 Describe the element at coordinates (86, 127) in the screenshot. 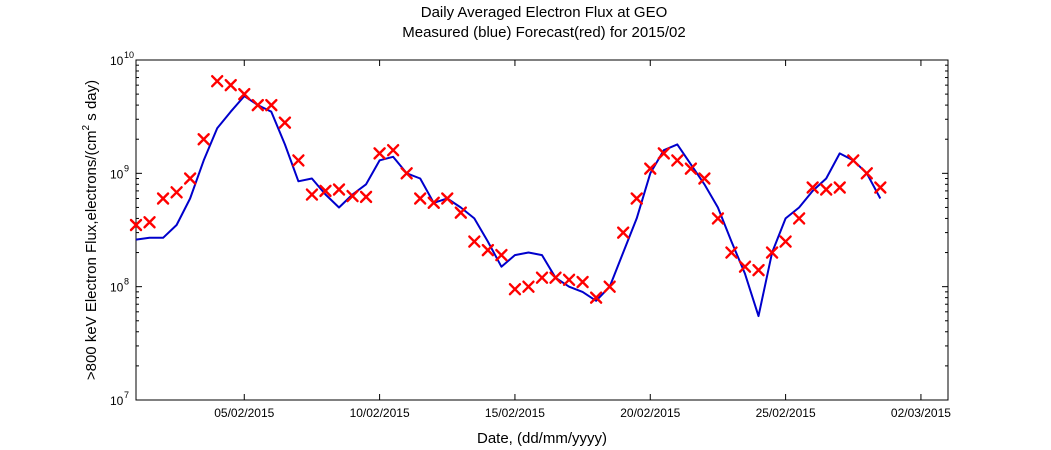

I see `y-axis-label-exponent: 2` at that location.